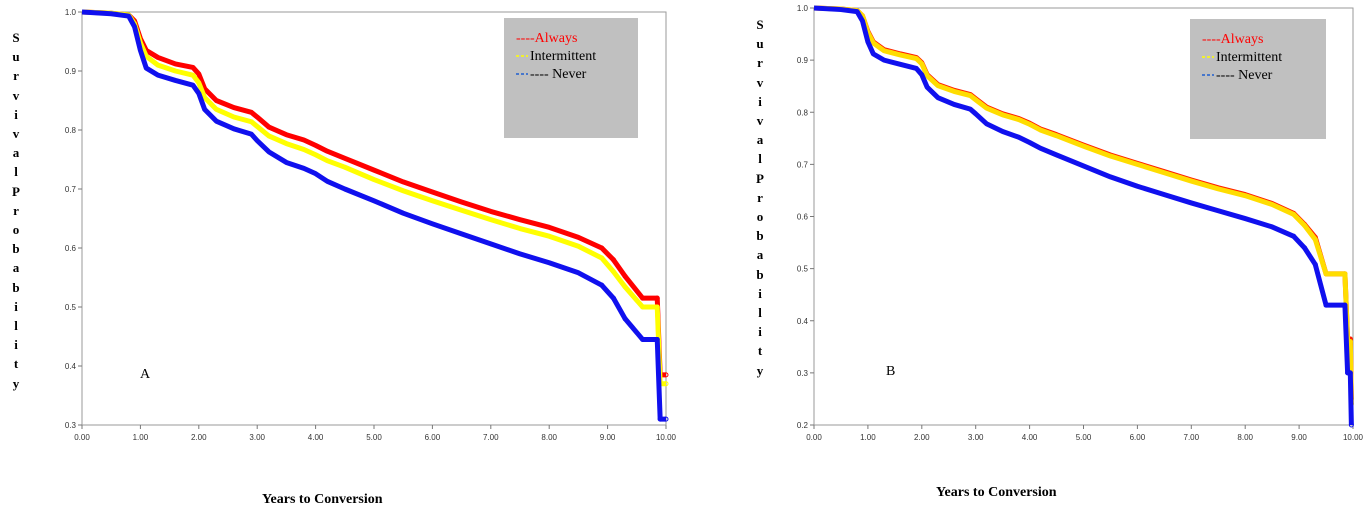 The image size is (1368, 514). What do you see at coordinates (666, 437) in the screenshot?
I see `x-tick-label: 10.00` at bounding box center [666, 437].